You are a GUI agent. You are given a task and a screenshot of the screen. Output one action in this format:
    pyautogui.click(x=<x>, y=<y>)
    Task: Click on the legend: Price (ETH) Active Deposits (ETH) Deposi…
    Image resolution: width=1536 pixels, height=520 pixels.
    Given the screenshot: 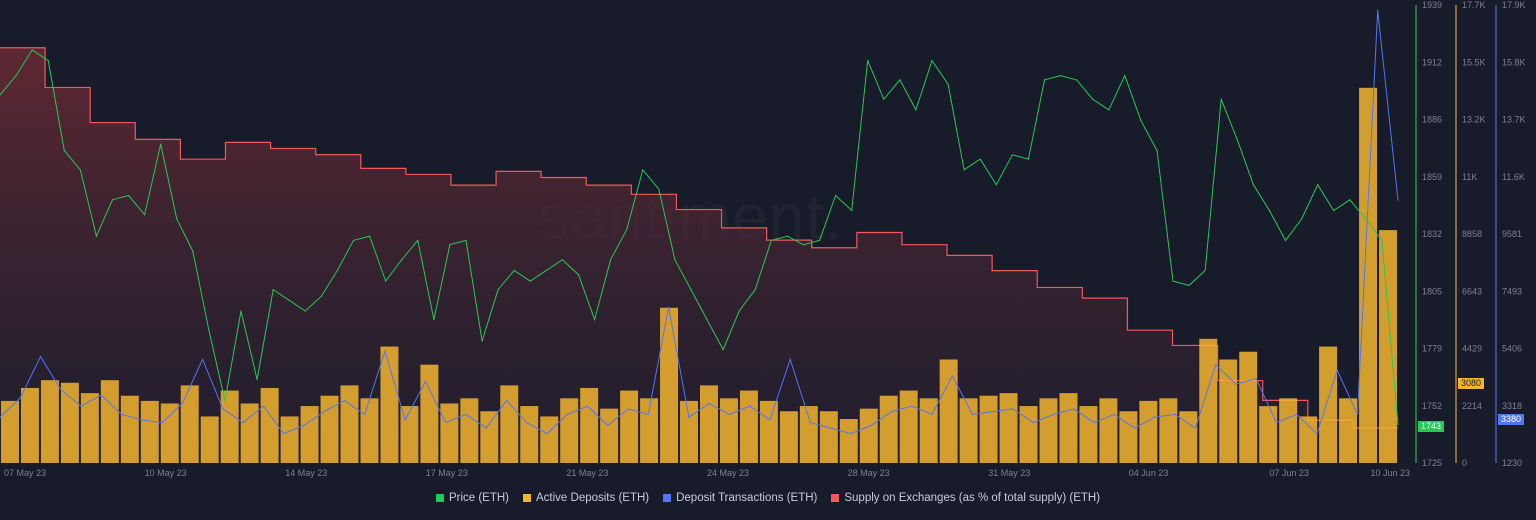 What is the action you would take?
    pyautogui.click(x=768, y=498)
    